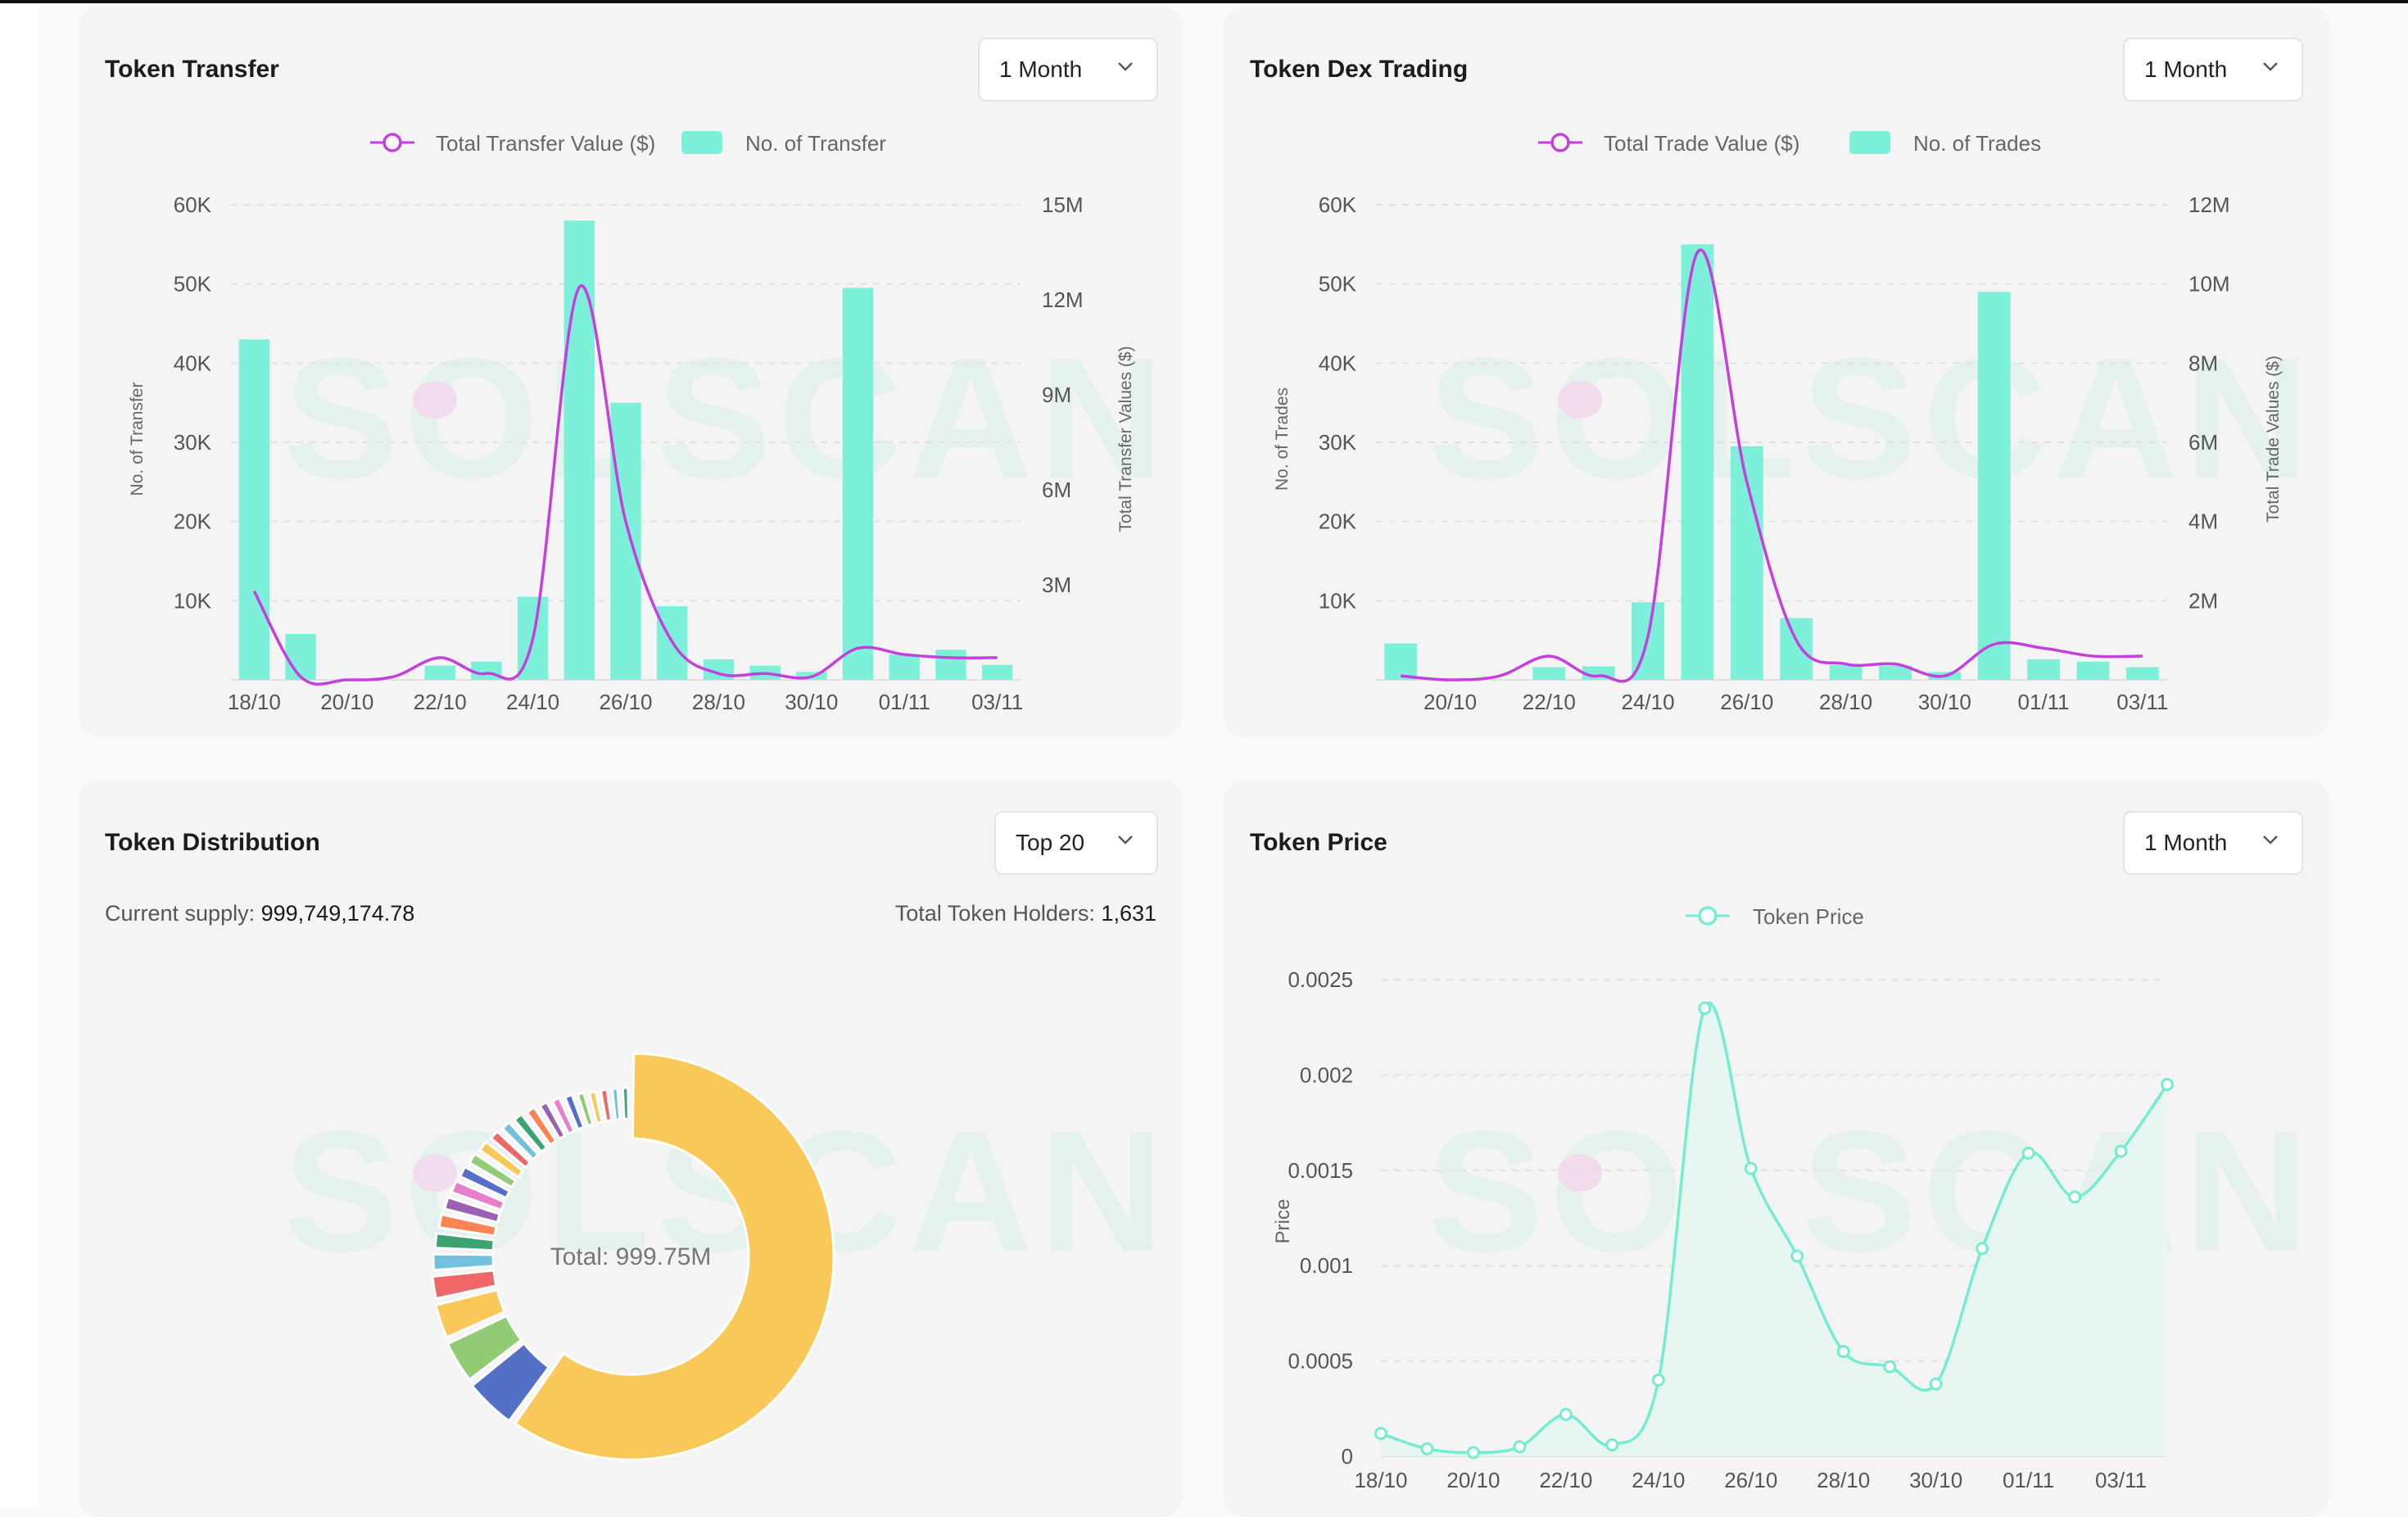  I want to click on current-supply: Current supply: 999,749,174.78, so click(259, 913).